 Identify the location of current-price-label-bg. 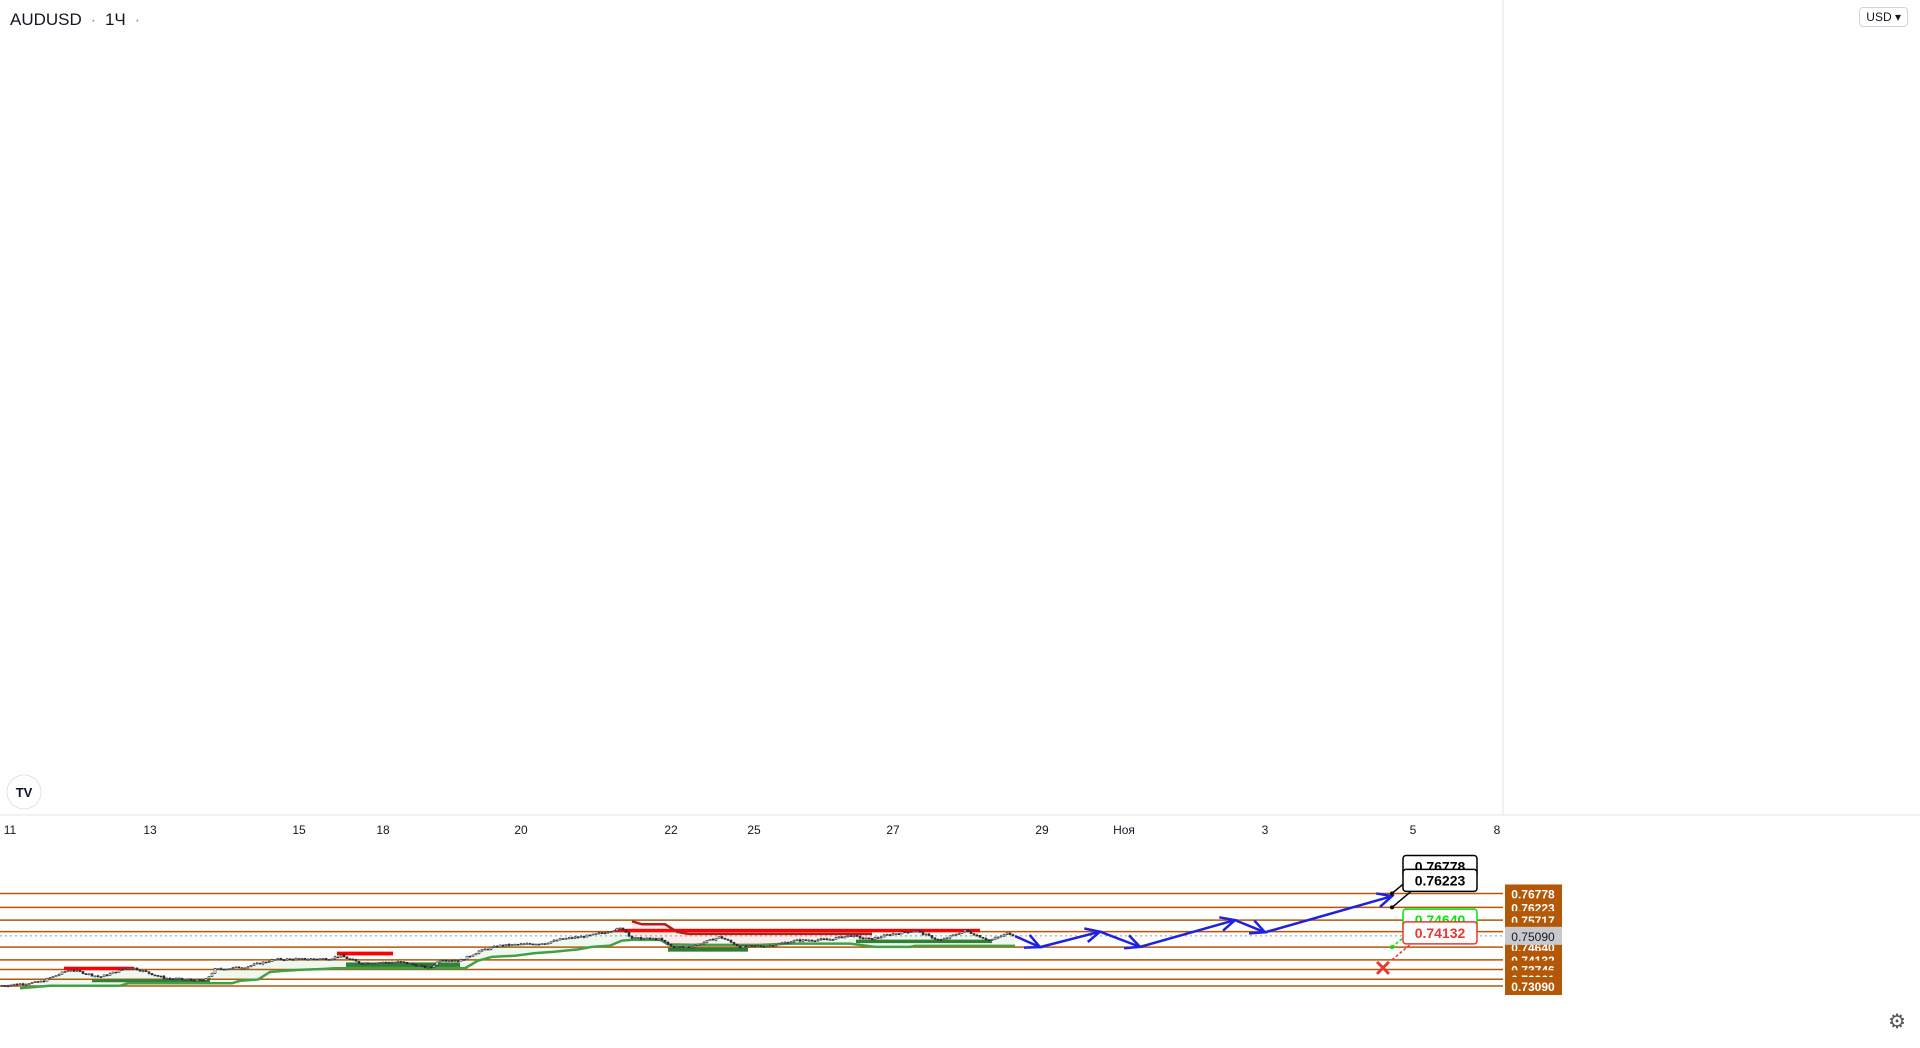
(1533, 935).